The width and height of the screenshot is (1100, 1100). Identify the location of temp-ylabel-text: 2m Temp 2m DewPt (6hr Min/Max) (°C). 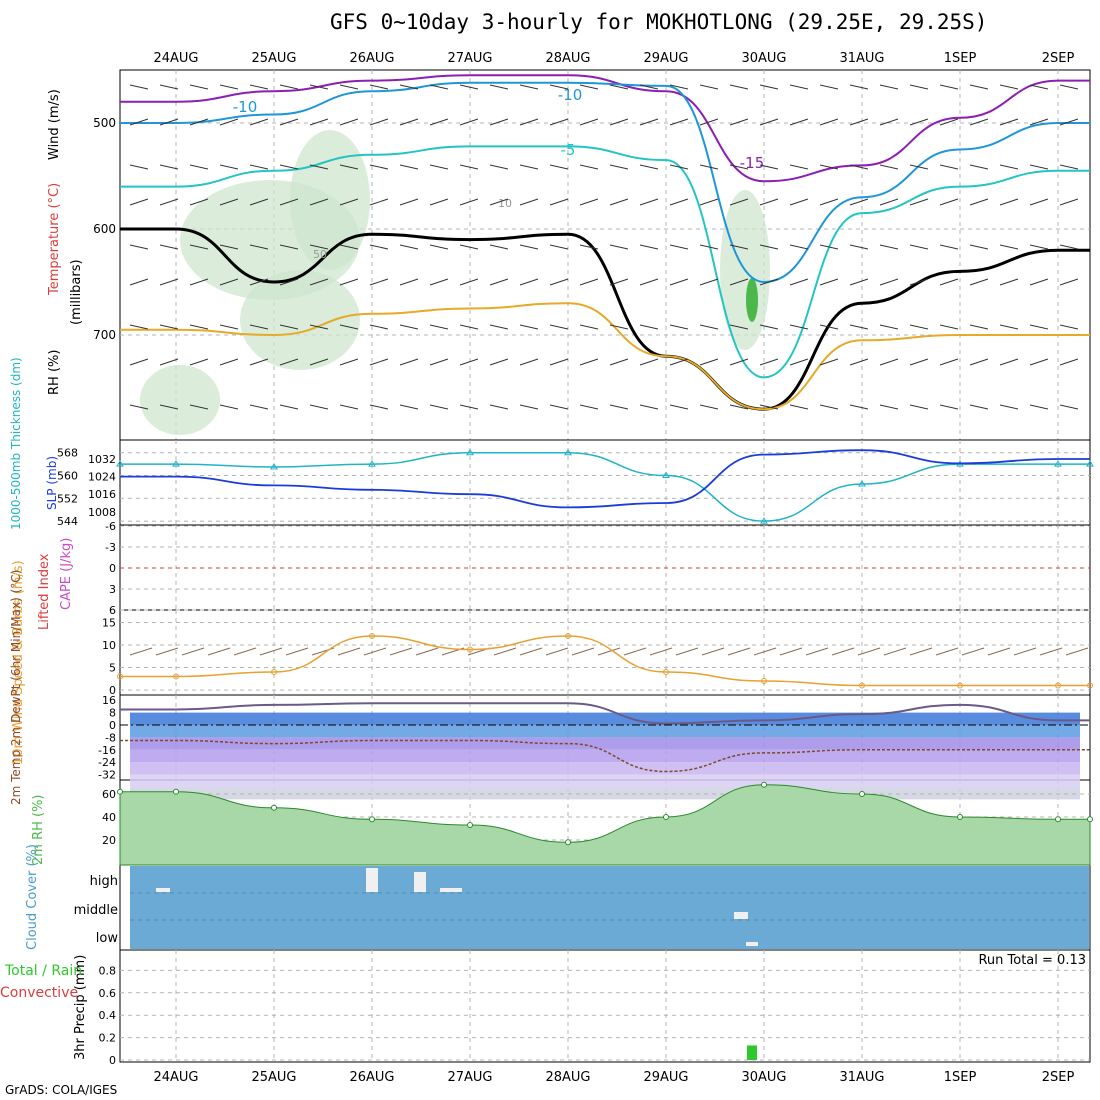
(16, 687).